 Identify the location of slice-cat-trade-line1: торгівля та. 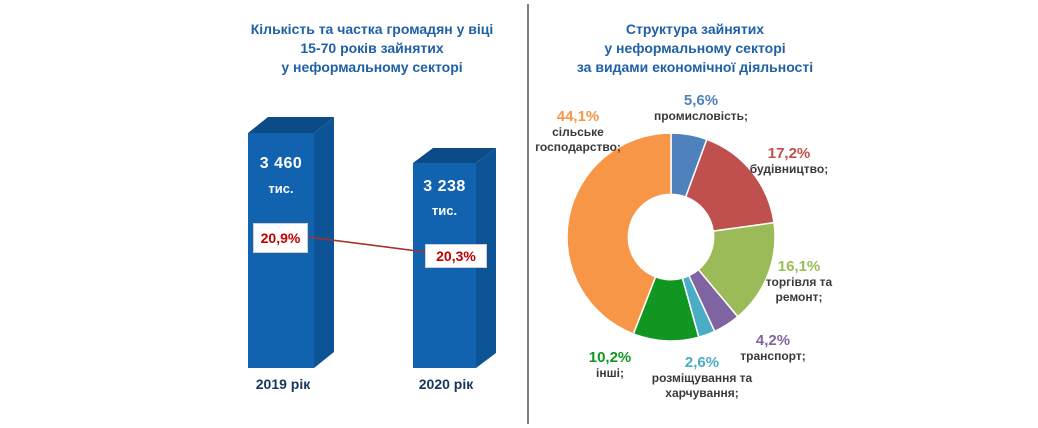
(799, 282).